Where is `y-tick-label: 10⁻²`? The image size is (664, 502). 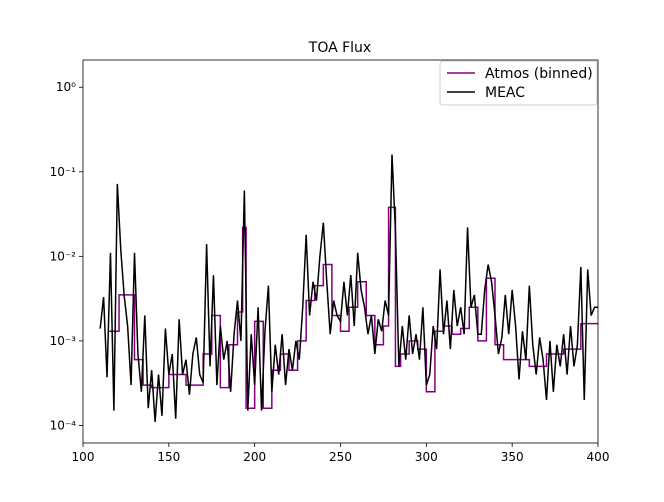
y-tick-label: 10⁻² is located at coordinates (63, 256).